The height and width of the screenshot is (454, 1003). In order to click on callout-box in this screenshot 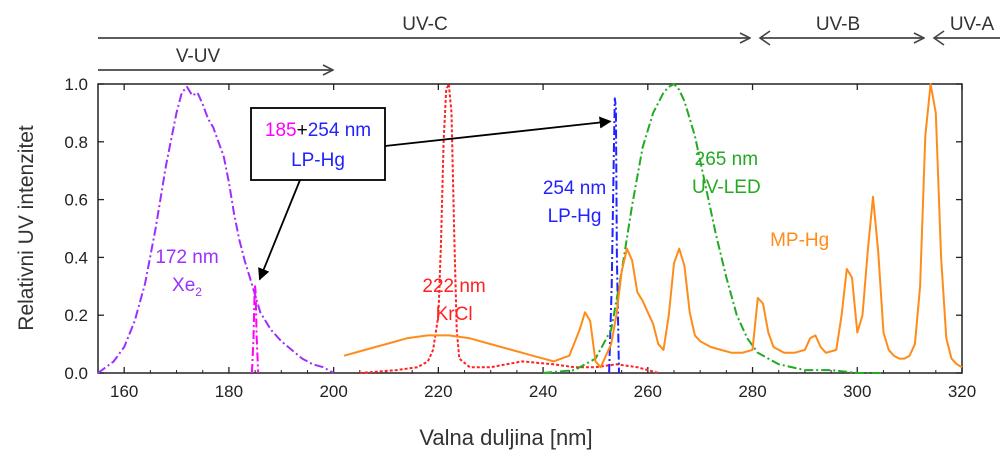, I will do `click(318, 144)`.